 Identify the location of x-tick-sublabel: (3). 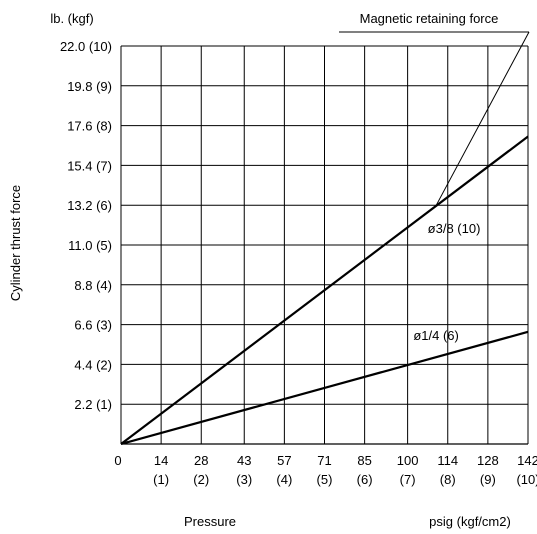
(244, 479).